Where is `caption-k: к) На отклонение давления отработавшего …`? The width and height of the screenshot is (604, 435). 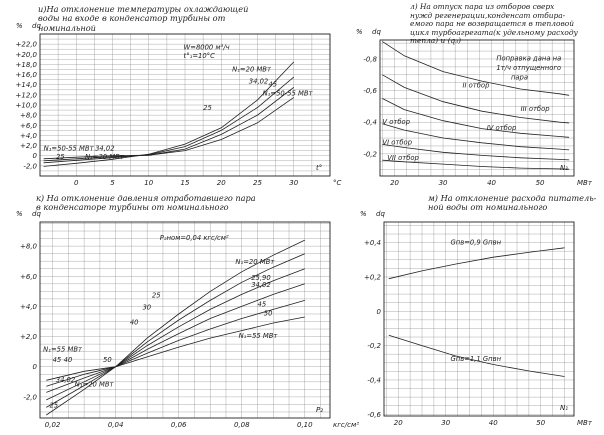 caption-k: к) На отклонение давления отработавшего … is located at coordinates (146, 203).